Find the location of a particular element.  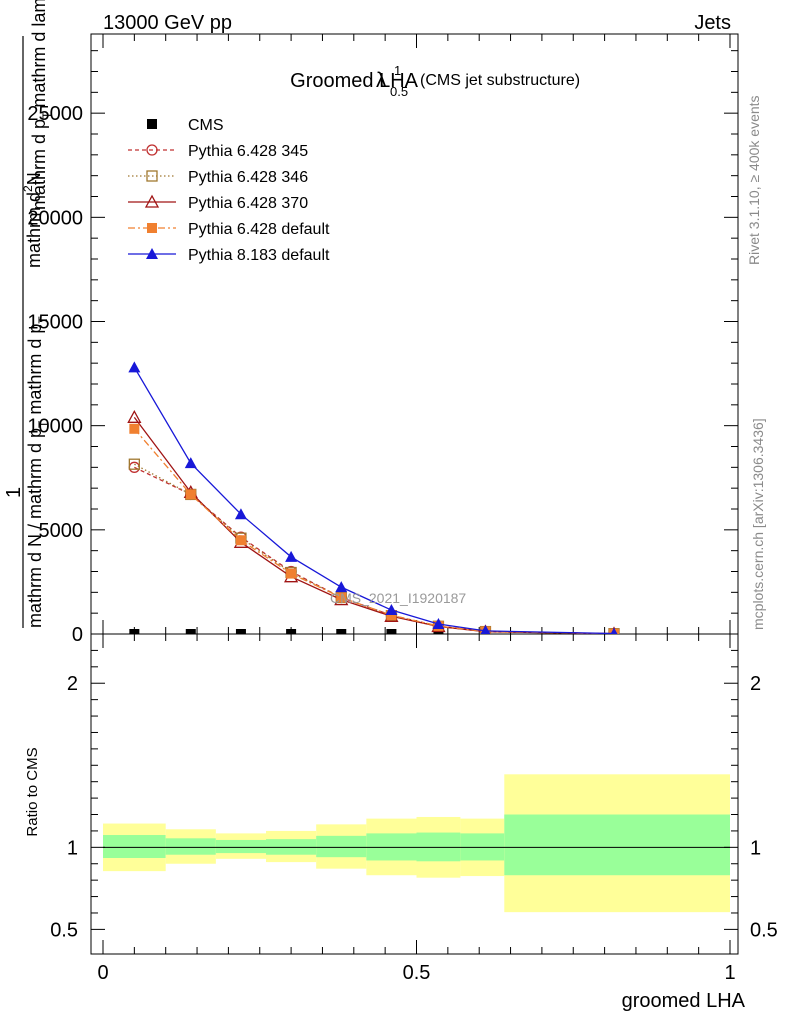

ratio-y-tick-label-right: 1 is located at coordinates (755, 848).